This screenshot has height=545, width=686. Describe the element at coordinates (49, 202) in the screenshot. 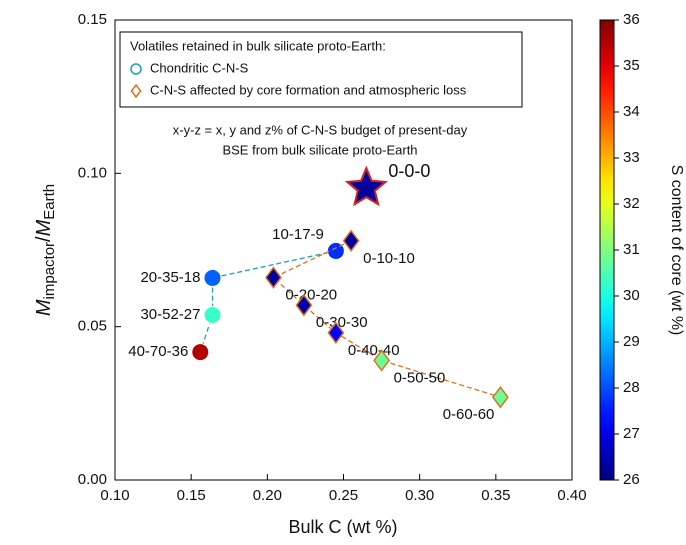

I see `y-title-part: Earth` at that location.